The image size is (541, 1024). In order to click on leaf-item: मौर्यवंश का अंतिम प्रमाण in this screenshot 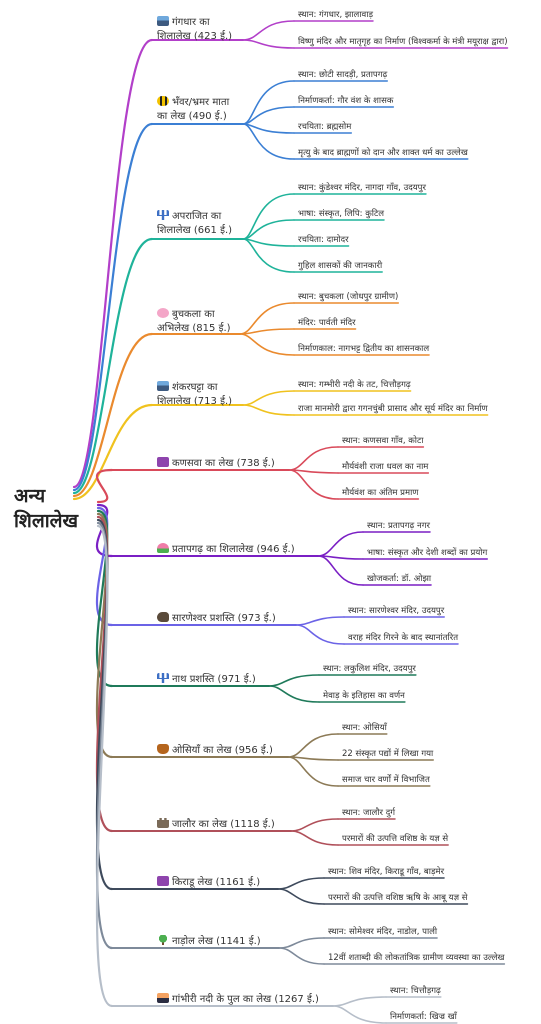, I will do `click(380, 493)`.